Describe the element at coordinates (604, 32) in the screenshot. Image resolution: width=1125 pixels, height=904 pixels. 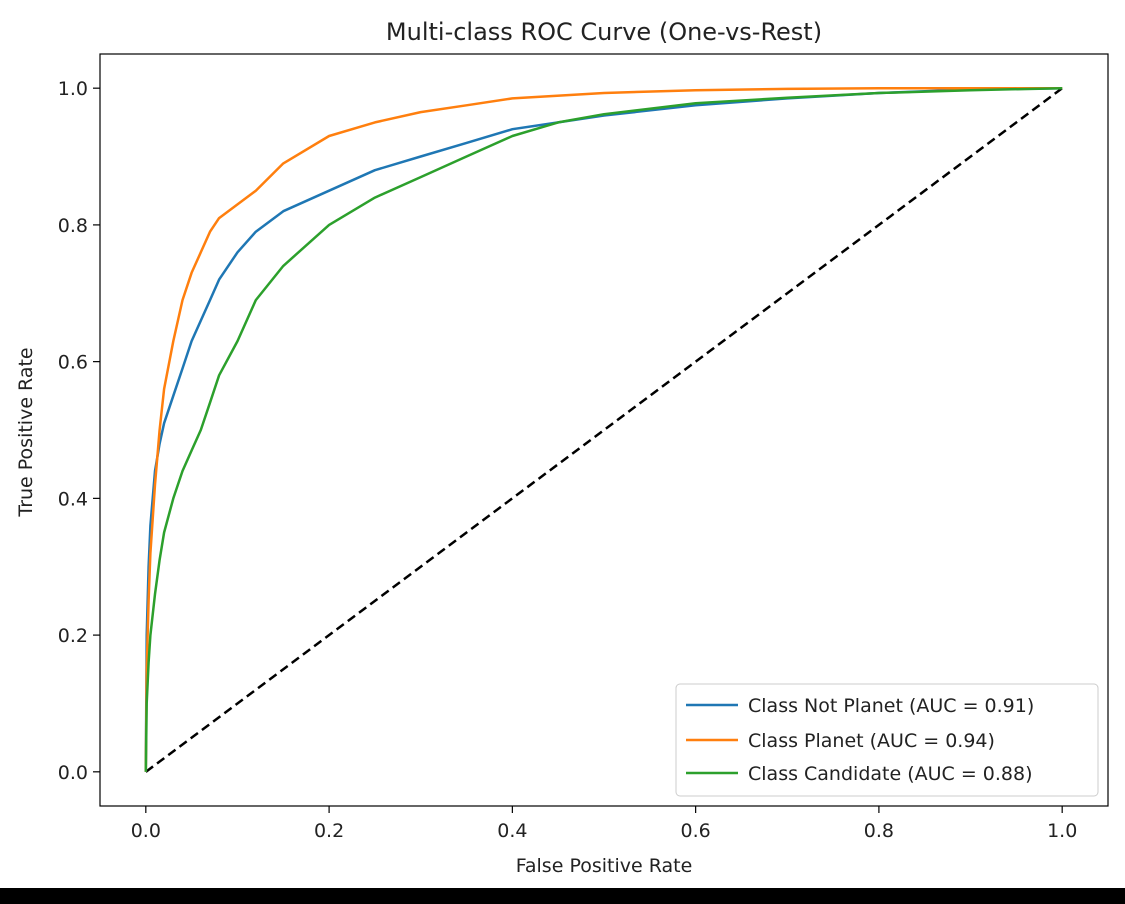
I see `chart-title: Multi-class ROC Curve (One-vs-Rest)` at that location.